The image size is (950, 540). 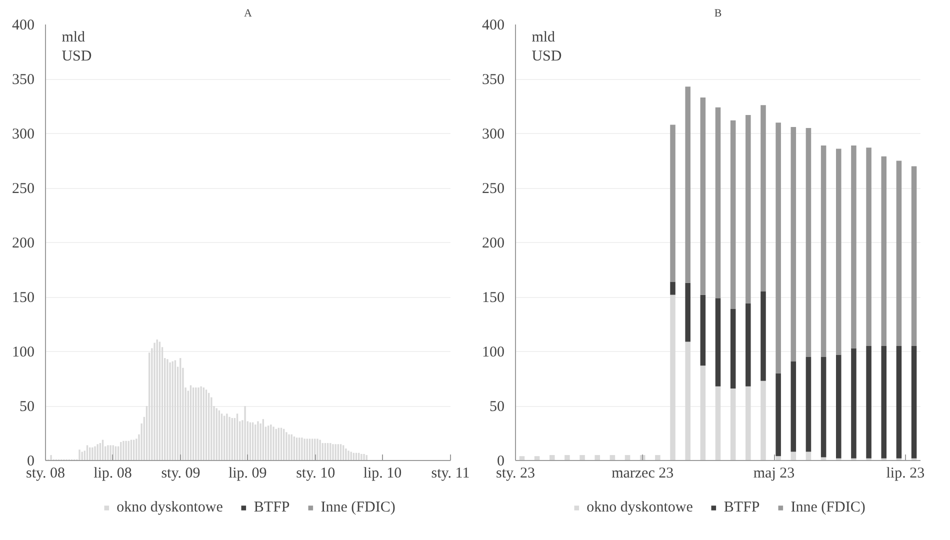 I want to click on x-tick-label: lip. 10, so click(x=382, y=474).